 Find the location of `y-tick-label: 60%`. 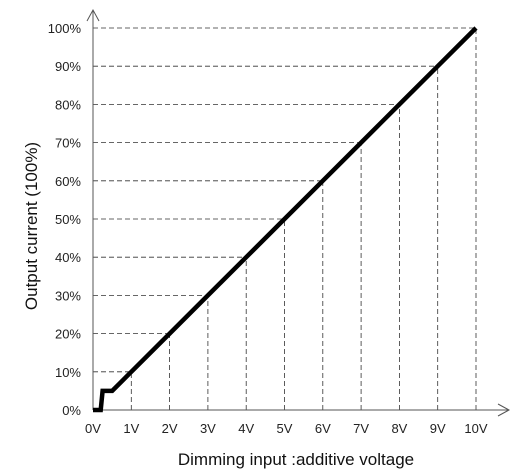

y-tick-label: 60% is located at coordinates (68, 181).